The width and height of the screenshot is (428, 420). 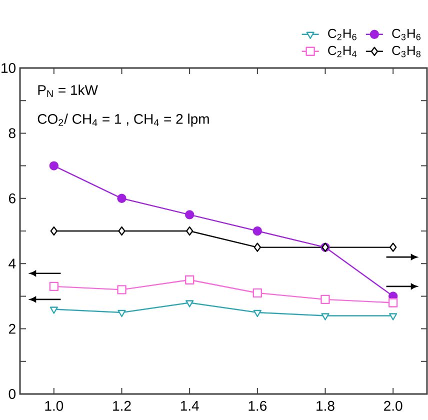 What do you see at coordinates (122, 405) in the screenshot?
I see `x-tick-label: 1.2` at bounding box center [122, 405].